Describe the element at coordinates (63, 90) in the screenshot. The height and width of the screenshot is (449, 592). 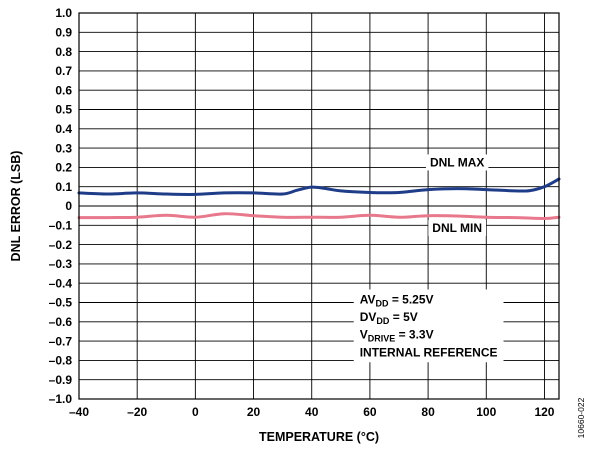
I see `y-tick-label: 0.6` at that location.